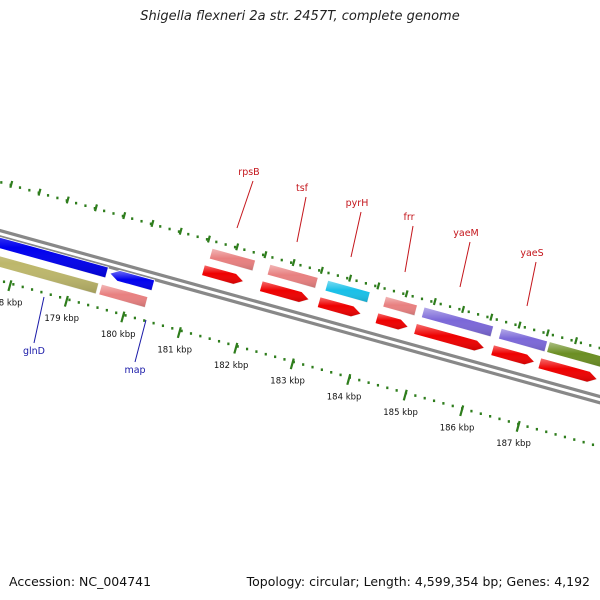 Image resolution: width=600 pixels, height=600 pixels. What do you see at coordinates (302, 188) in the screenshot?
I see `gene-label-tsf: tsf` at bounding box center [302, 188].